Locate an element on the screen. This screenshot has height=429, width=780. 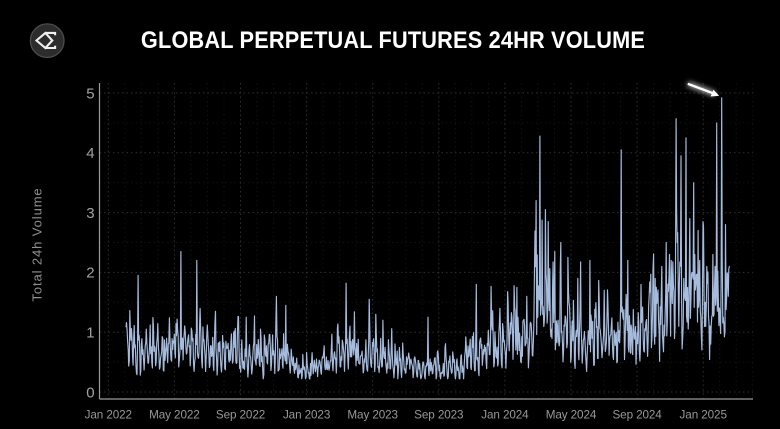
svg-text: Jan 2023 is located at coordinates (306, 415).